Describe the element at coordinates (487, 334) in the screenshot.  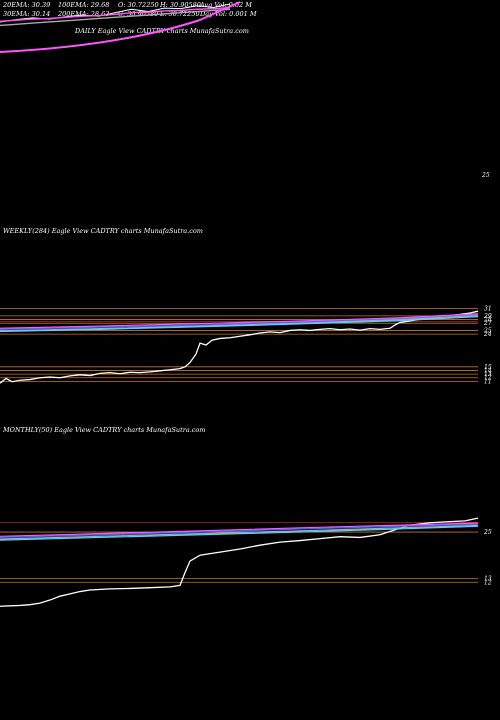
I see `y-tick-label: 24` at that location.